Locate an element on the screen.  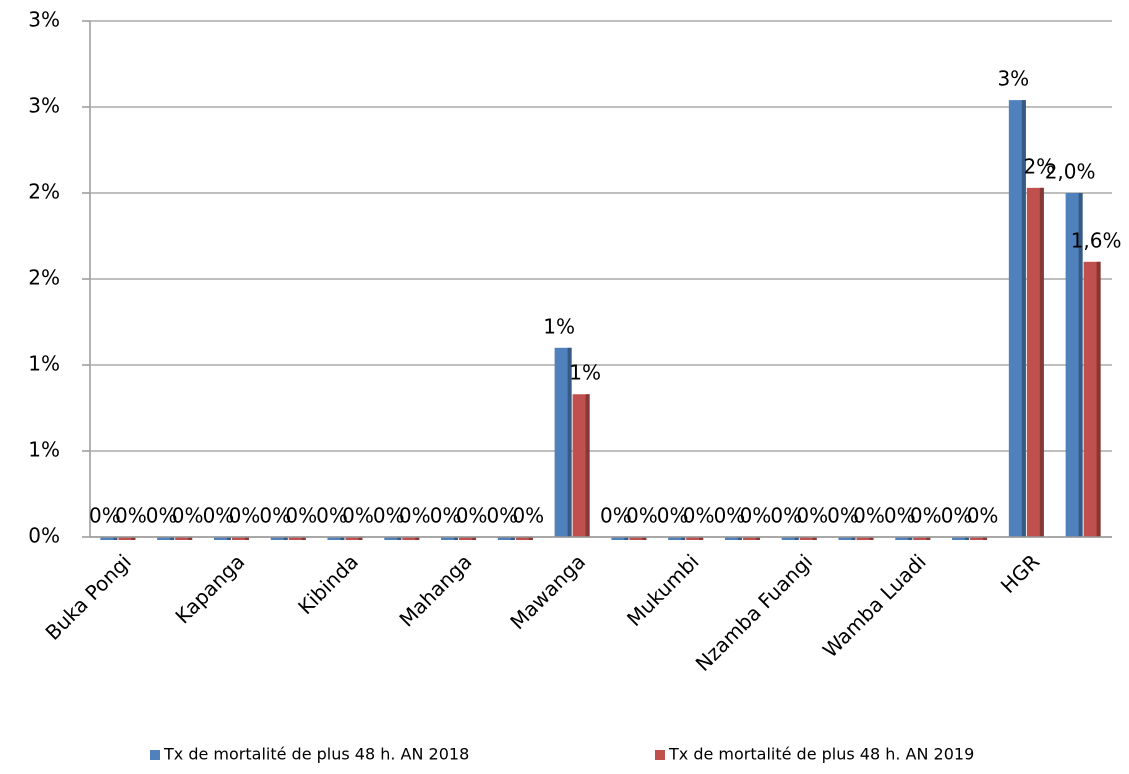
legend-label: Tx de mortalité de plus 48 h. AN 2018 is located at coordinates (316, 754).